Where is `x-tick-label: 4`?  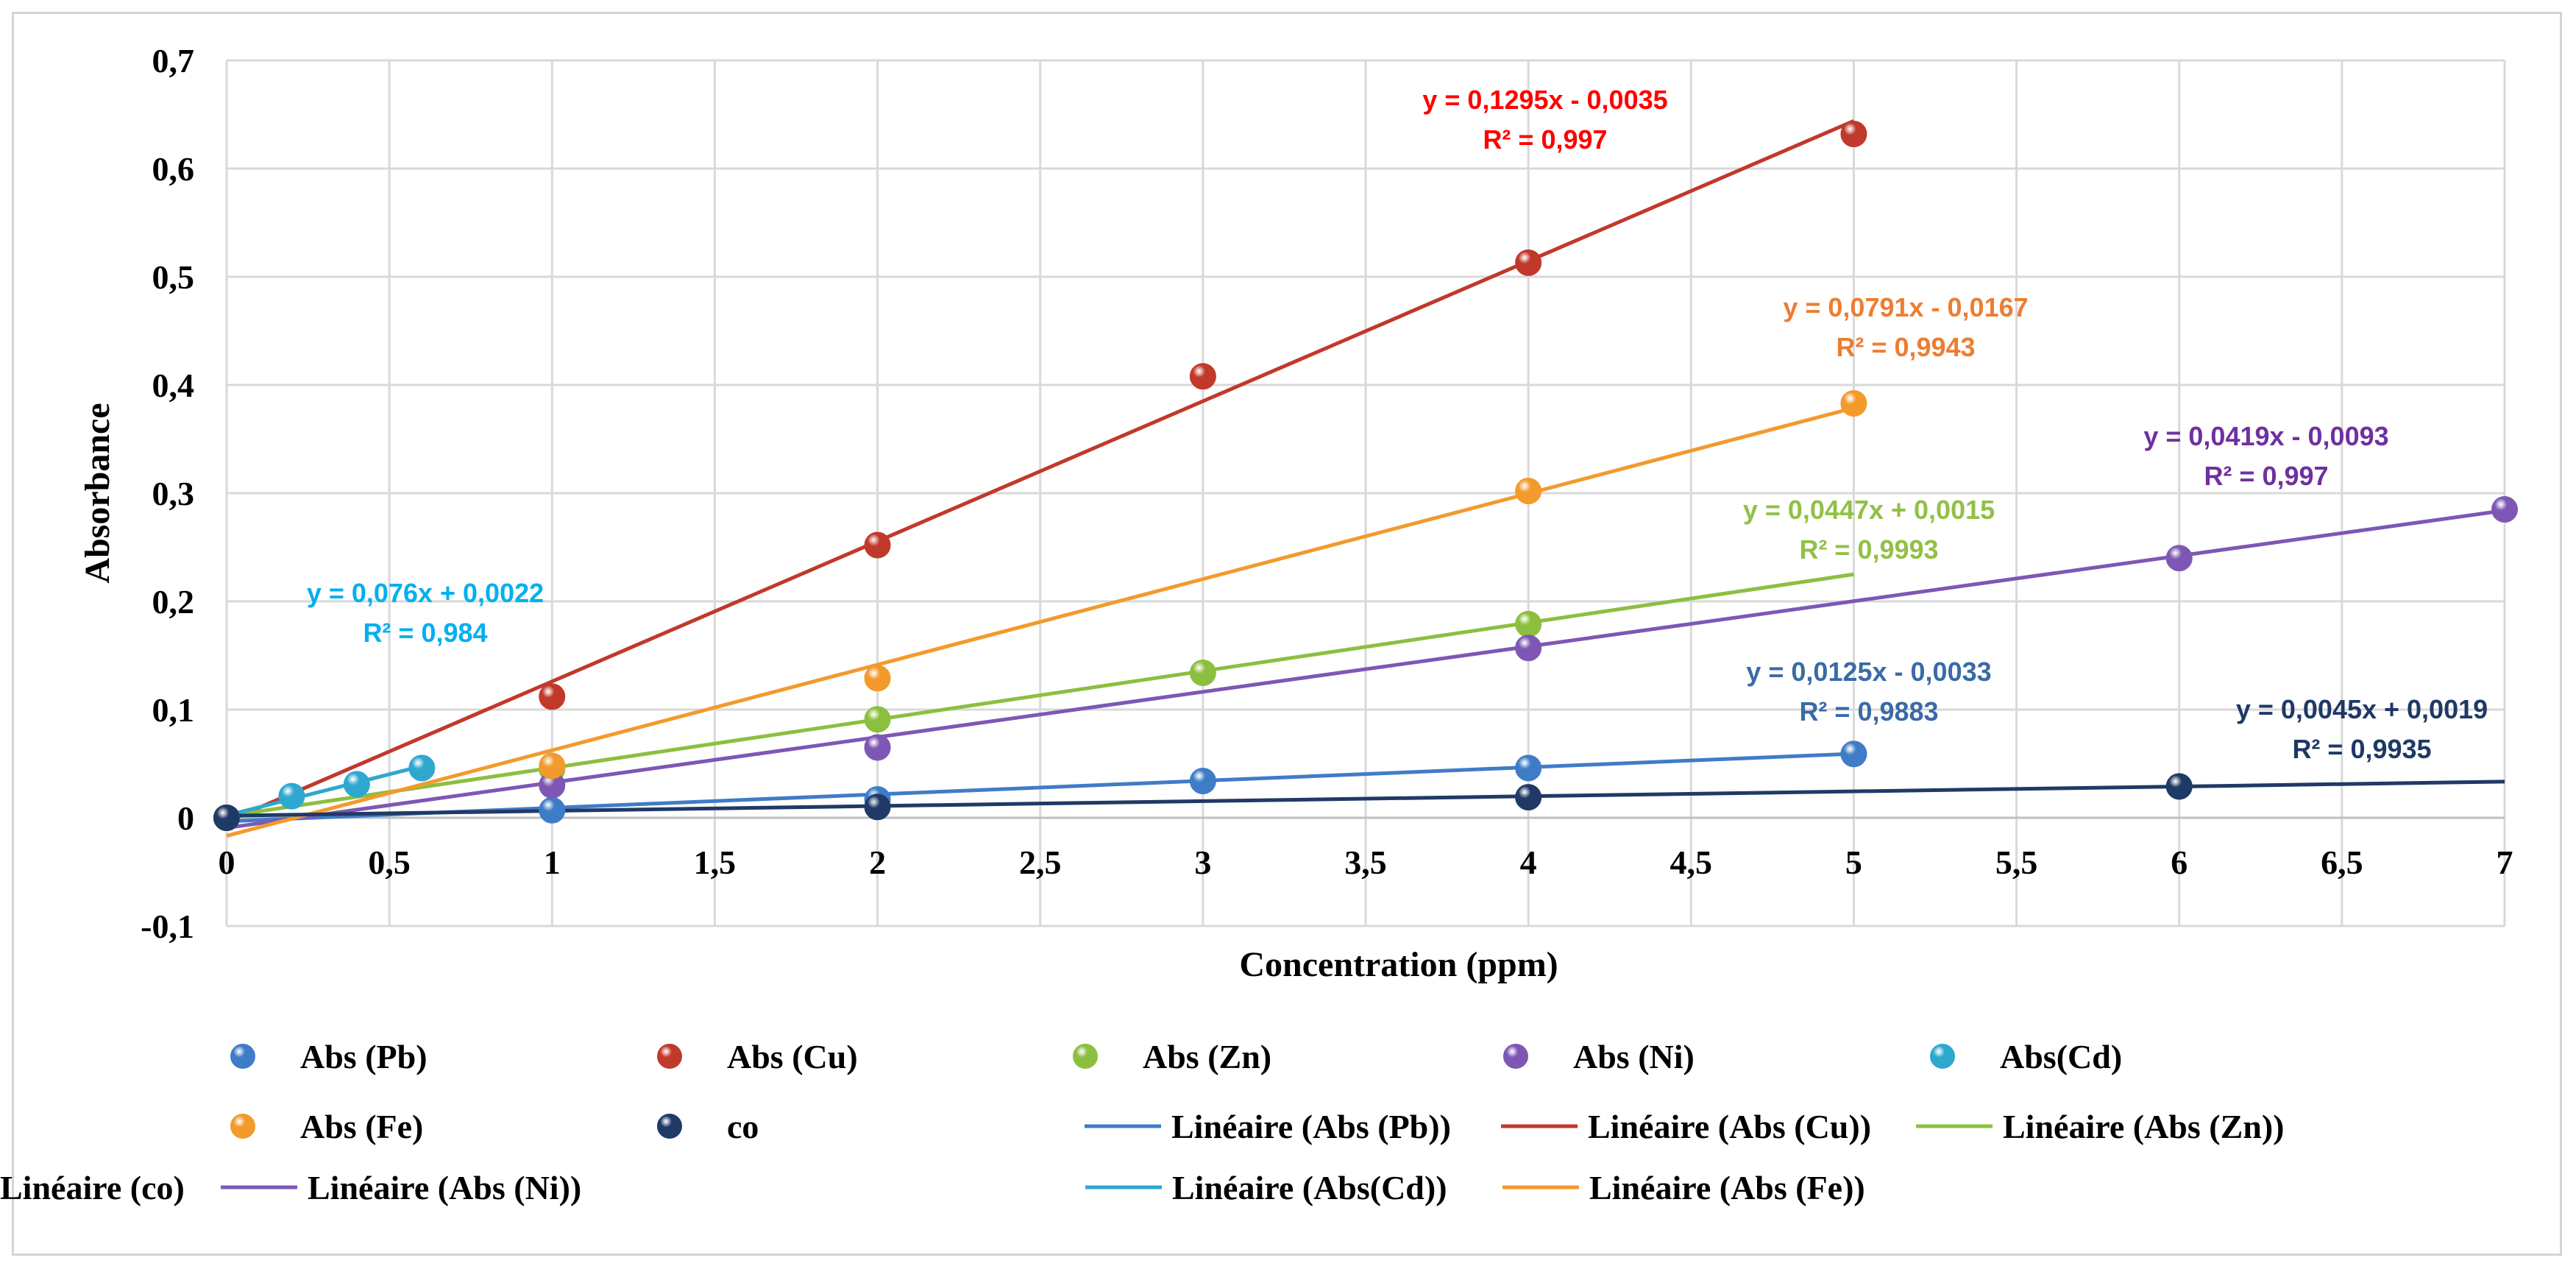 x-tick-label: 4 is located at coordinates (1528, 862).